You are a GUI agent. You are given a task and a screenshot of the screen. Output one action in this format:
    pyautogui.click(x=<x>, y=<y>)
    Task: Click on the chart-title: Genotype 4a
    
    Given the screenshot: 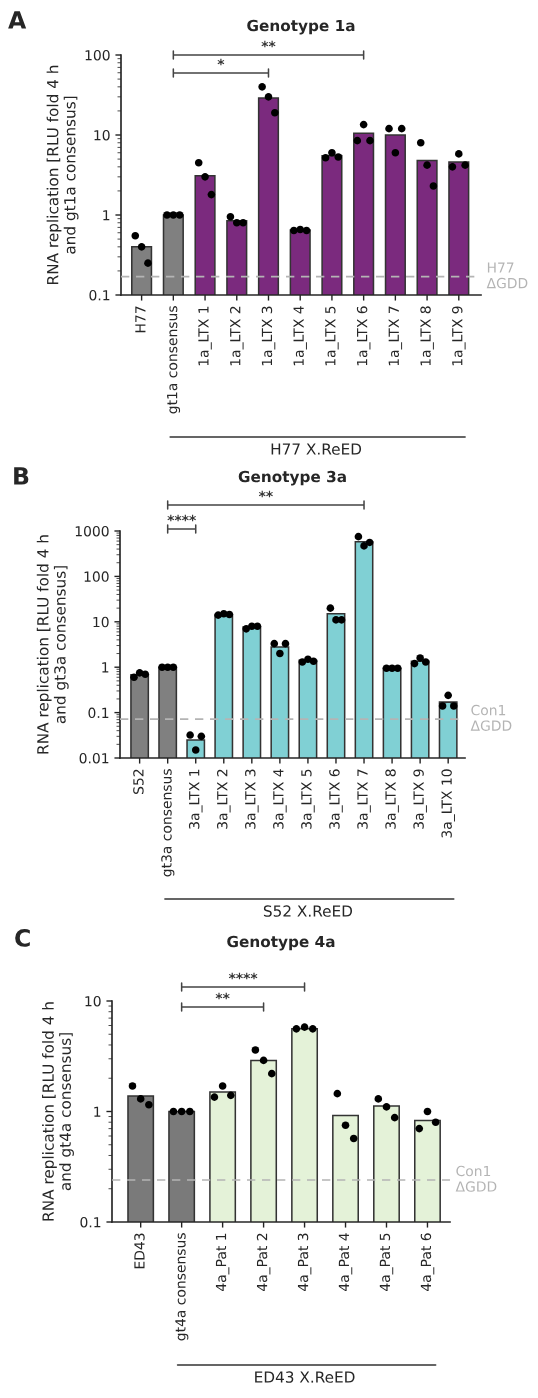 What is the action you would take?
    pyautogui.click(x=281, y=943)
    